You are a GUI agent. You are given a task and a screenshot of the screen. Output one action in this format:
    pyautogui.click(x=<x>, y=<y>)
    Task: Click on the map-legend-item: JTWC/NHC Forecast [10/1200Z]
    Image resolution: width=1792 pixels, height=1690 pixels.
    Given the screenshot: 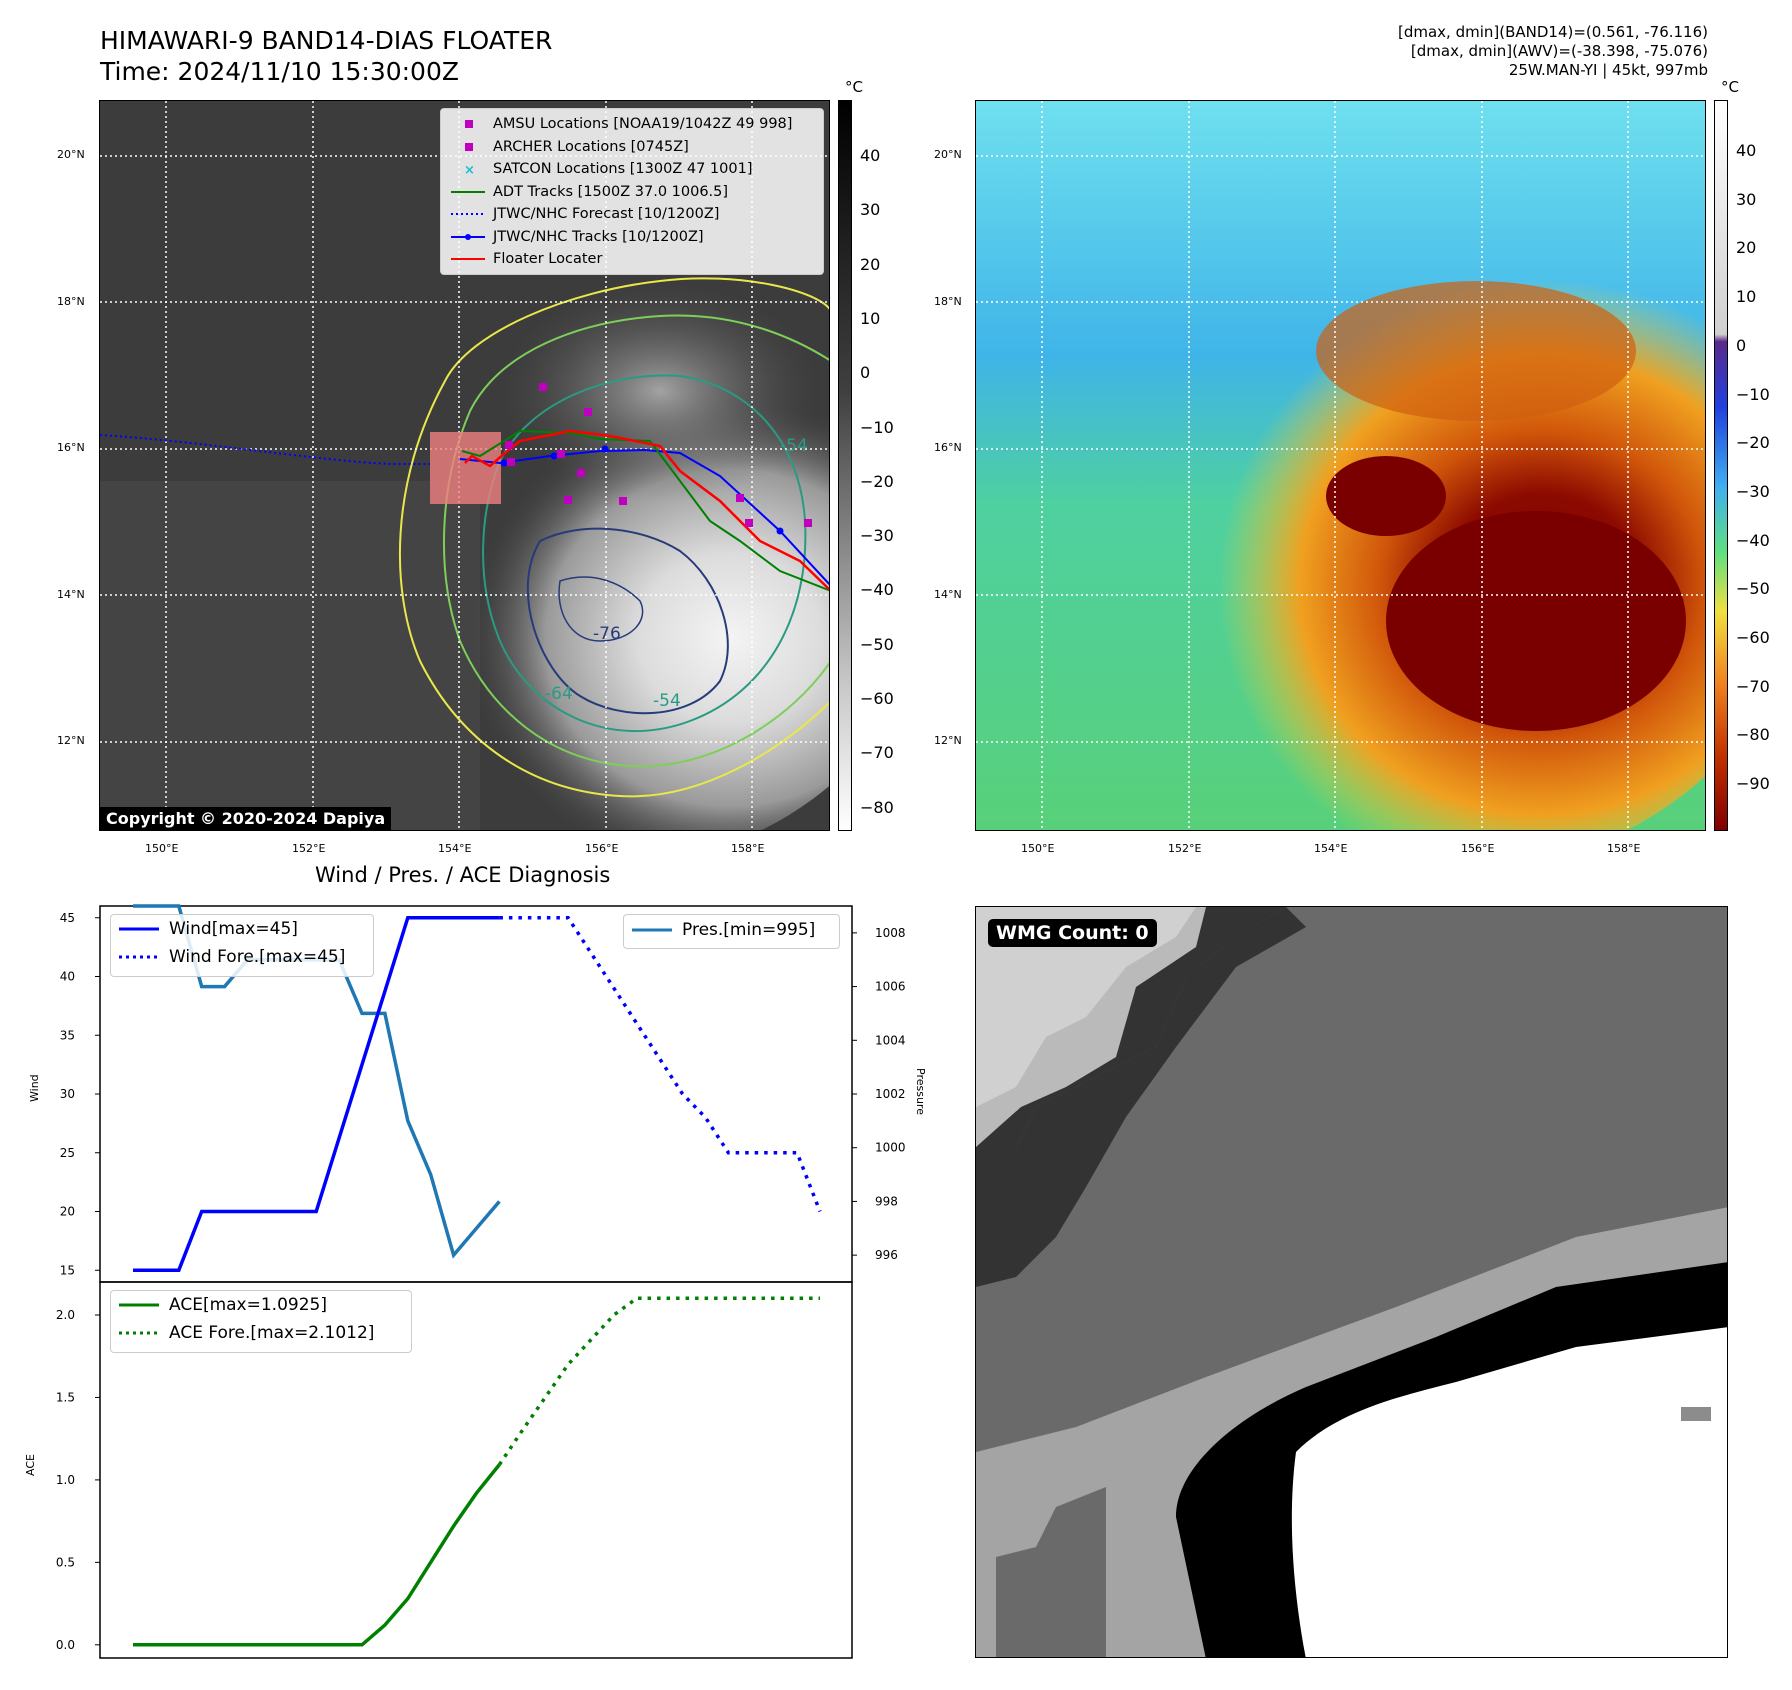 What is the action you would take?
    pyautogui.click(x=632, y=214)
    